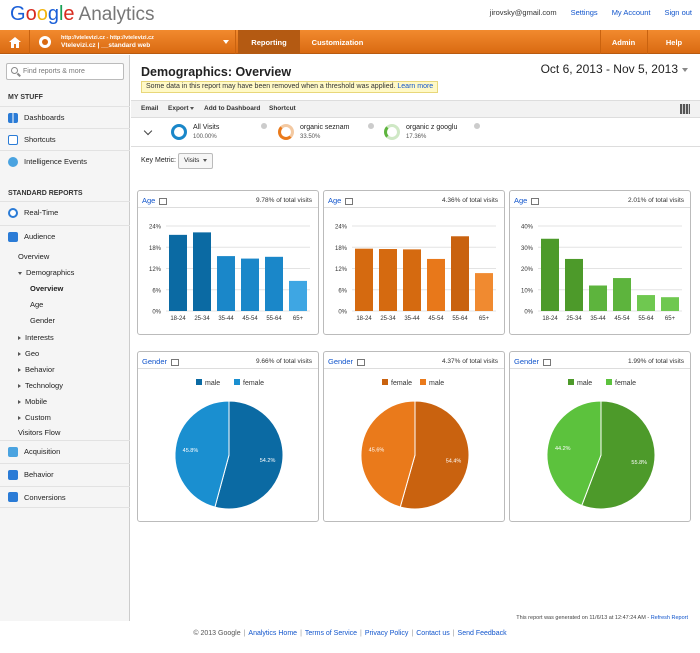 This screenshot has width=700, height=653. I want to click on terms-link: Terms of Service, so click(331, 633).